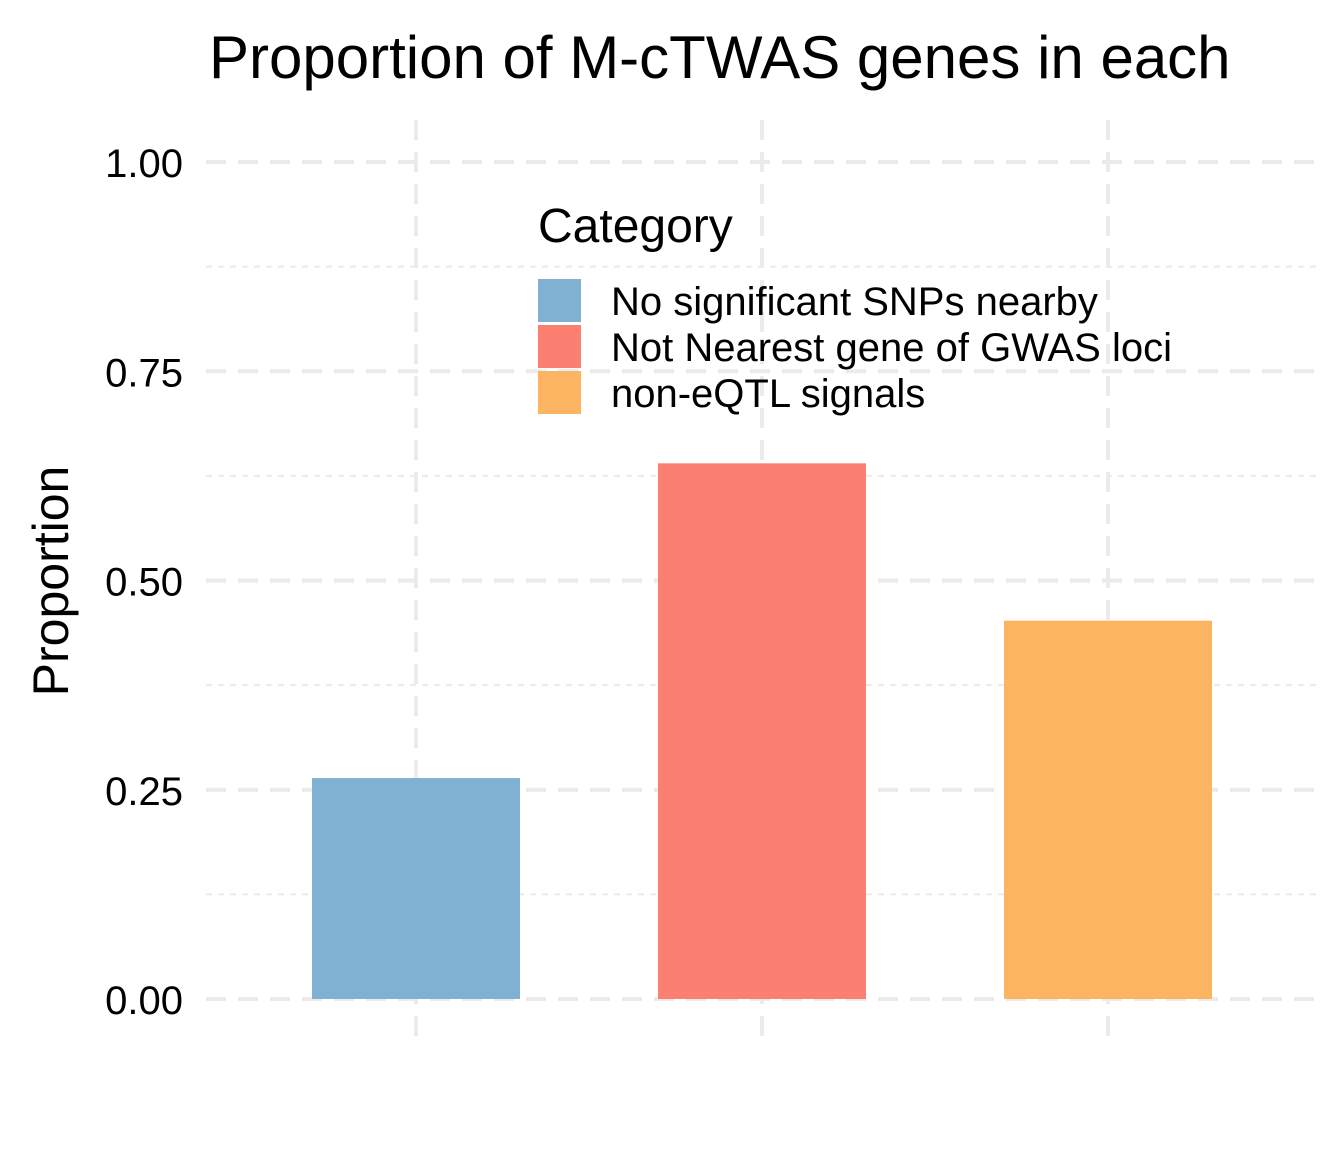 This screenshot has height=1152, width=1344. I want to click on y-tick-label: 0.75, so click(144, 373).